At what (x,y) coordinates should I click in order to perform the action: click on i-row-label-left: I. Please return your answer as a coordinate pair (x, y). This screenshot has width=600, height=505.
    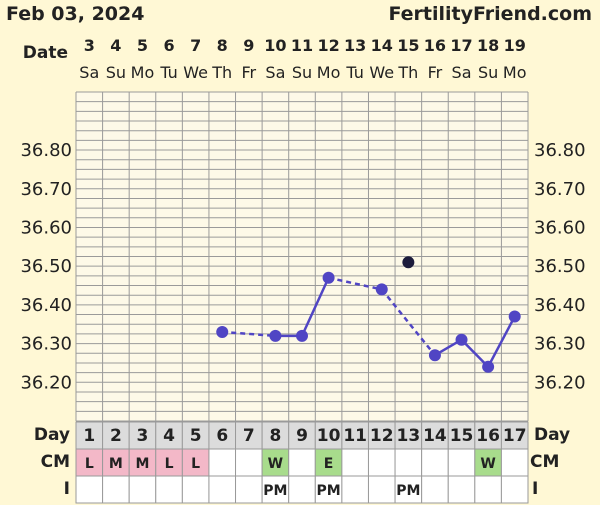
    Looking at the image, I should click on (67, 489).